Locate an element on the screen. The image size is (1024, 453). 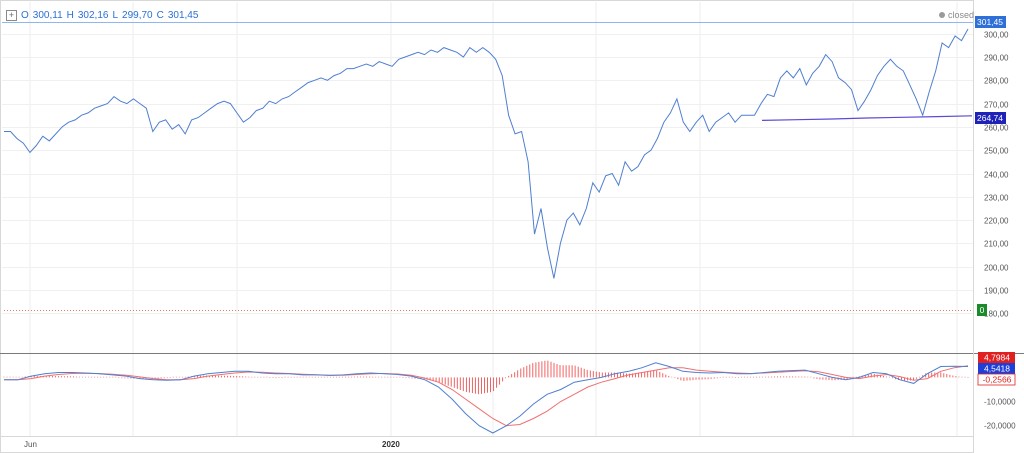
svg-text: 4,5418 is located at coordinates (997, 369).